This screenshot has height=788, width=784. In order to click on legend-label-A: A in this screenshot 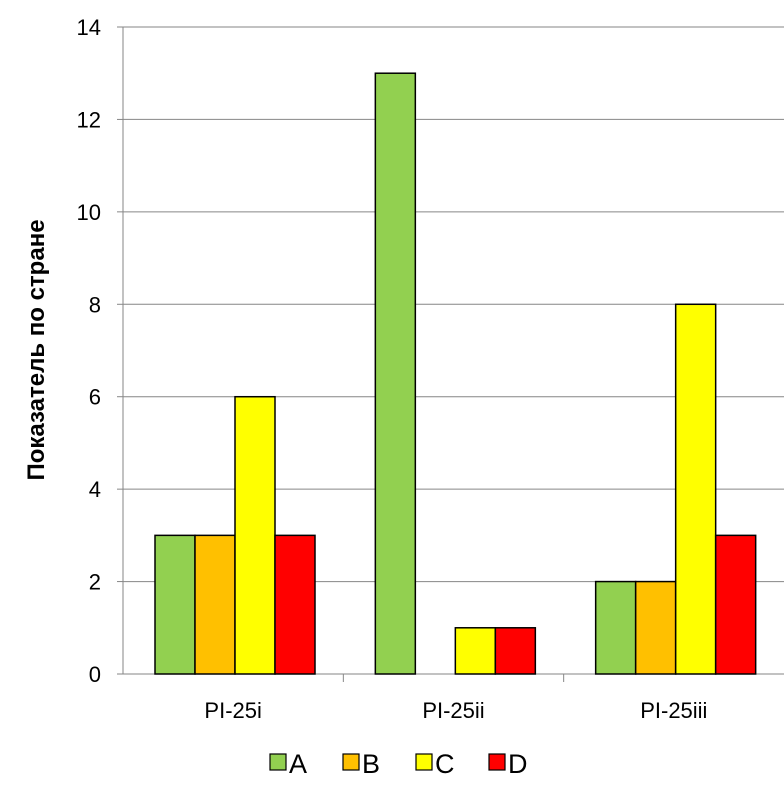, I will do `click(298, 764)`.